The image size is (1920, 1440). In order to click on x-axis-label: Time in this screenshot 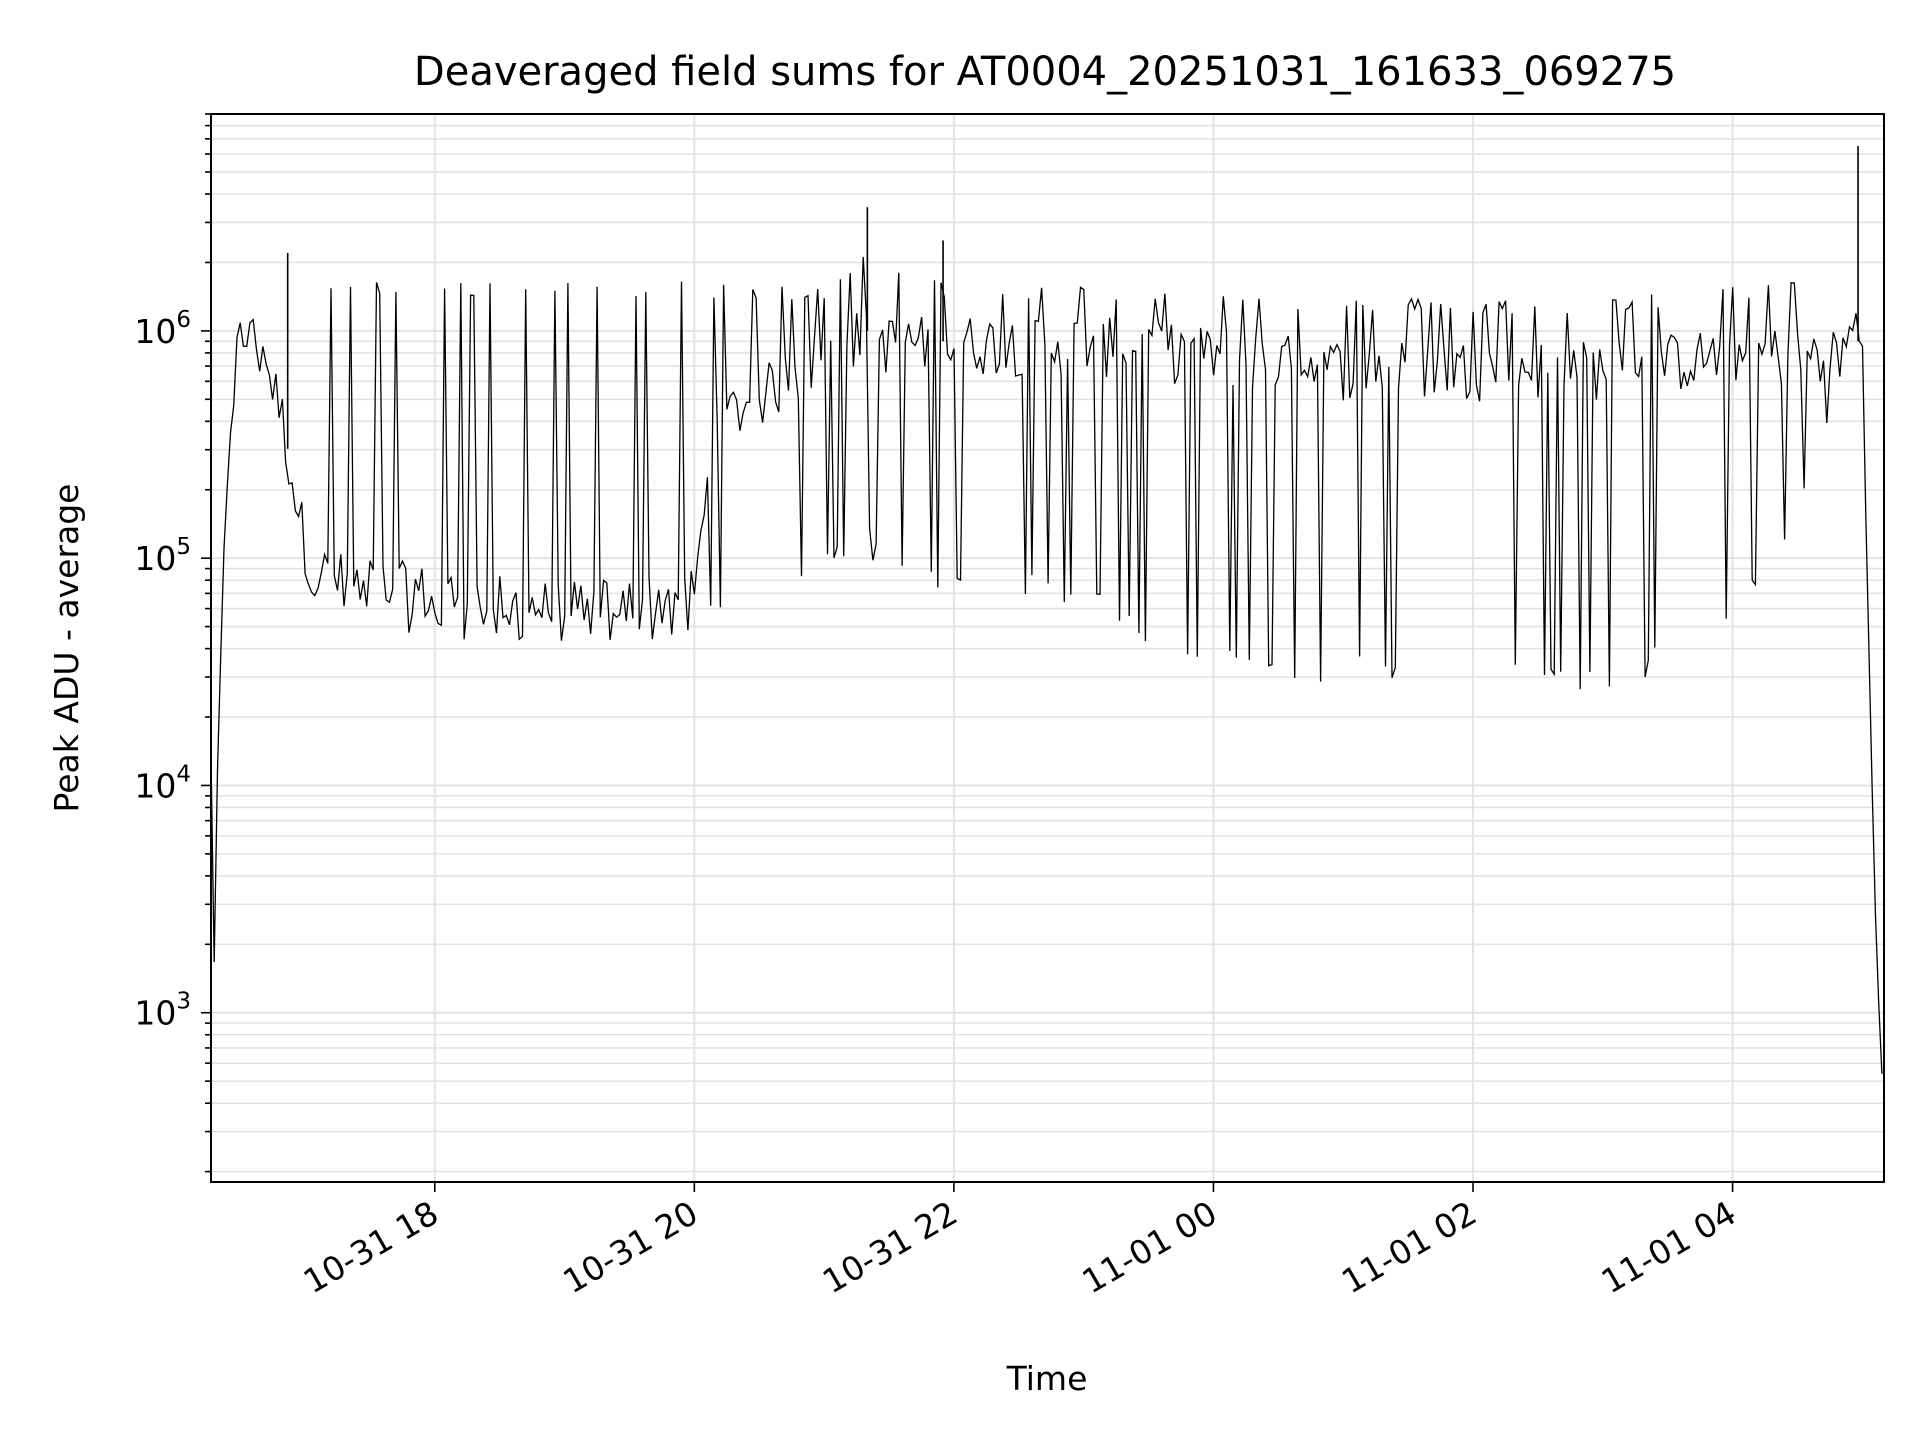, I will do `click(1047, 1378)`.